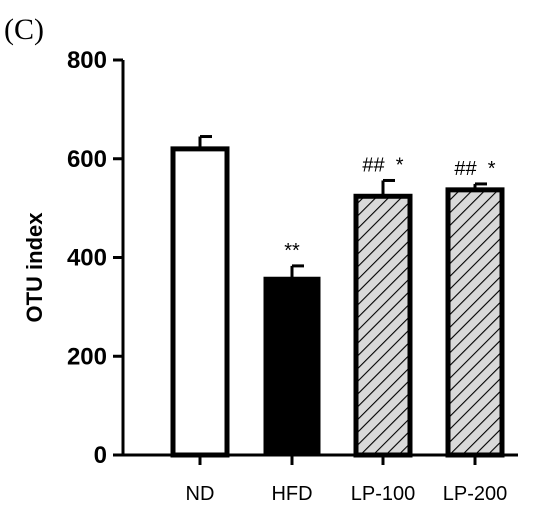 The width and height of the screenshot is (550, 518). I want to click on x-tick-label: HFD, so click(291, 494).